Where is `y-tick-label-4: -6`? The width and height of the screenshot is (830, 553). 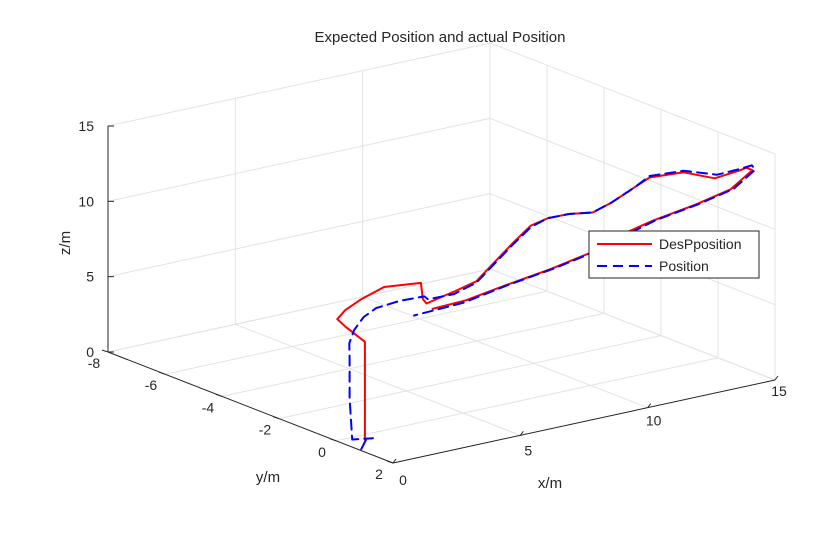
y-tick-label-4: -6 is located at coordinates (151, 385).